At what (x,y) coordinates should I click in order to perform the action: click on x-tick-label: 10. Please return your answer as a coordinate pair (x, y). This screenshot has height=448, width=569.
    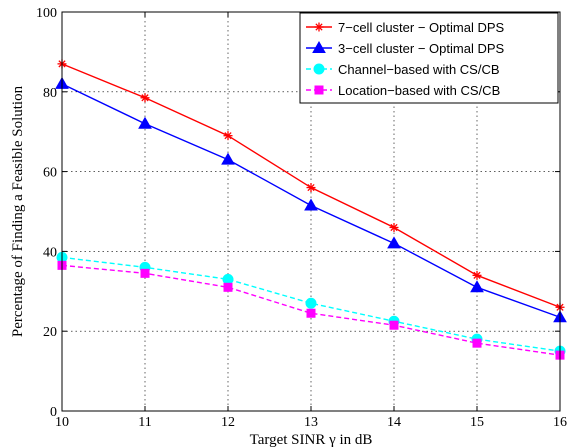
    Looking at the image, I should click on (62, 422).